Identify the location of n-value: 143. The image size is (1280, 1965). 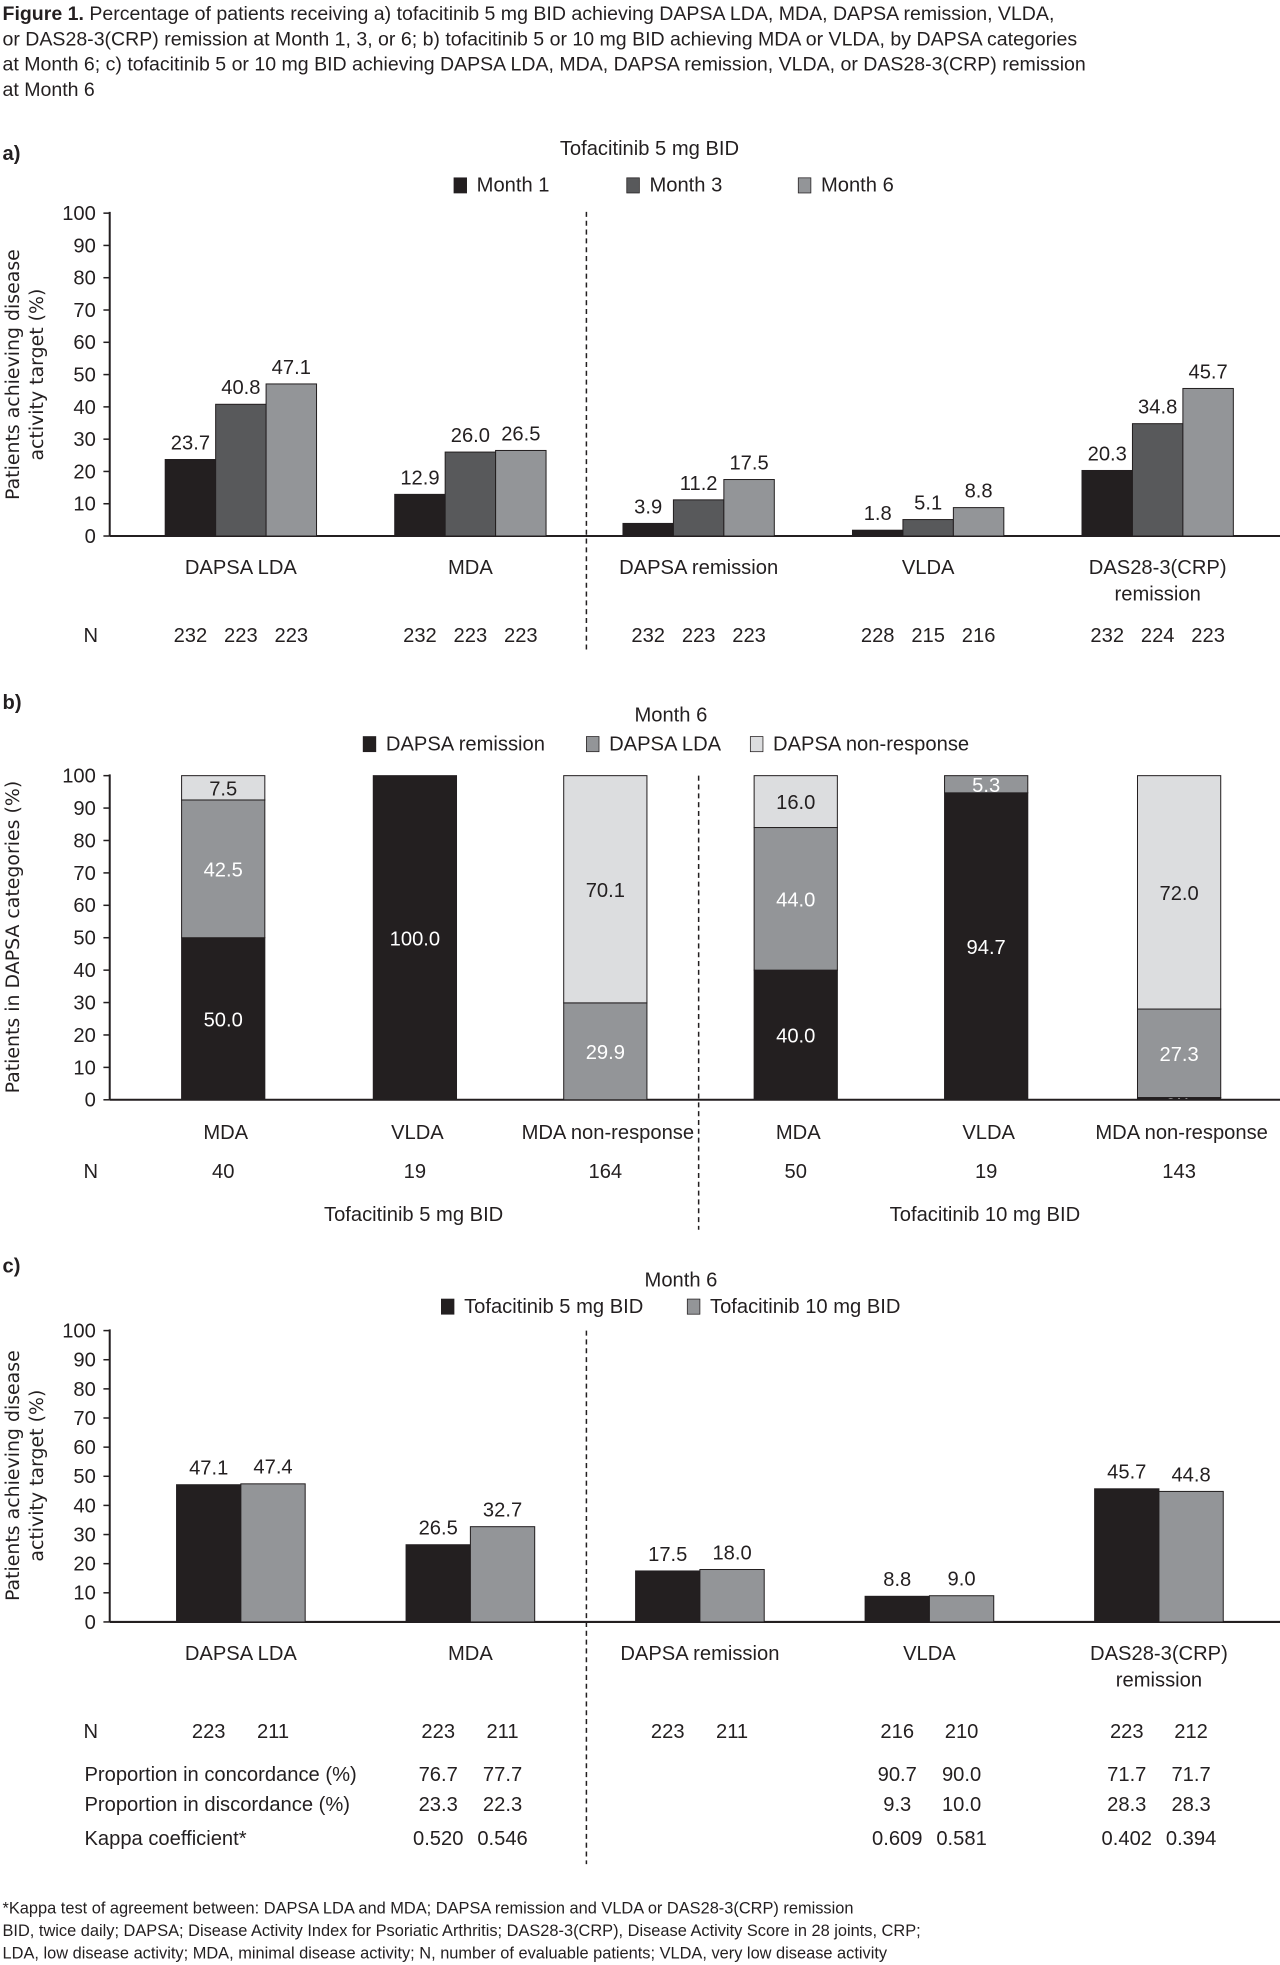
(1179, 1172).